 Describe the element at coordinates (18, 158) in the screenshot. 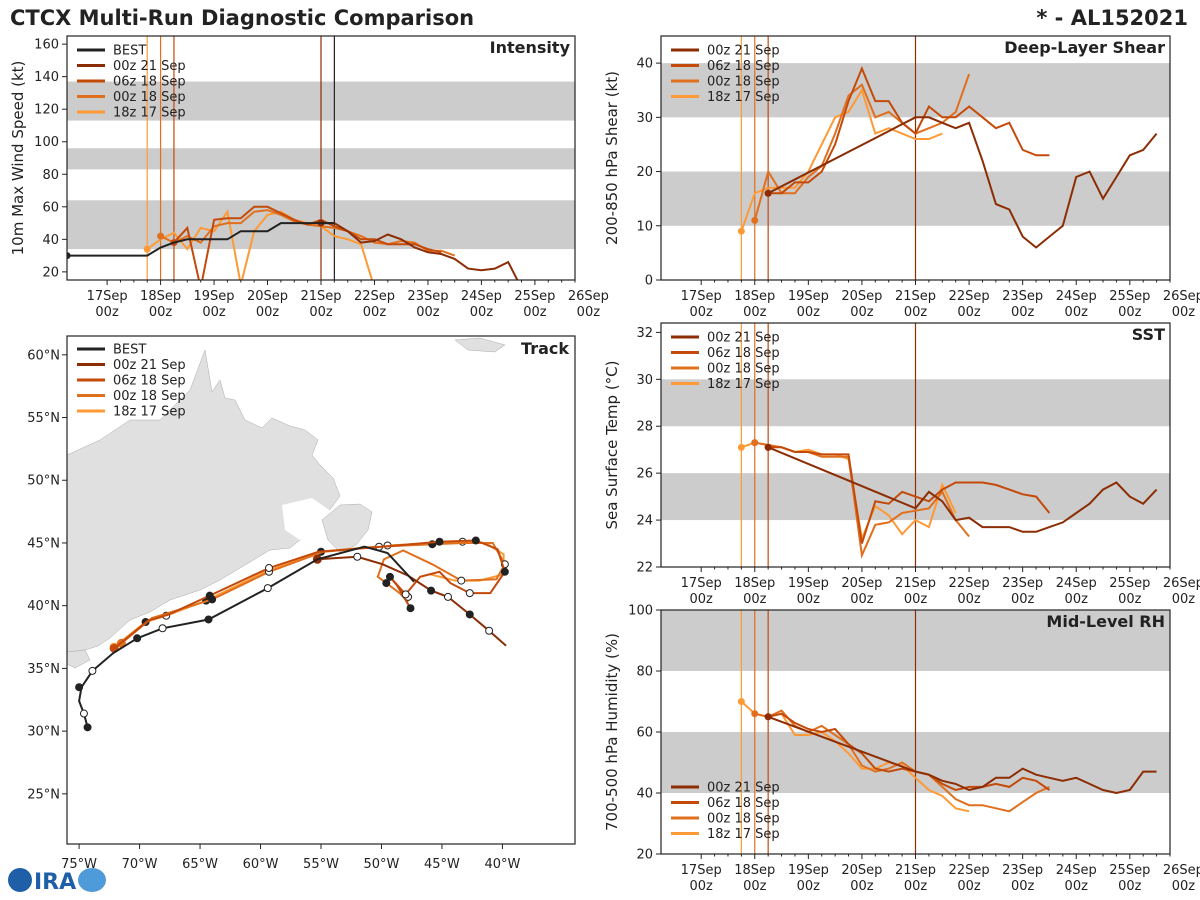

I see `y-axis-label: 10m Max Wind Speed (kt)` at that location.